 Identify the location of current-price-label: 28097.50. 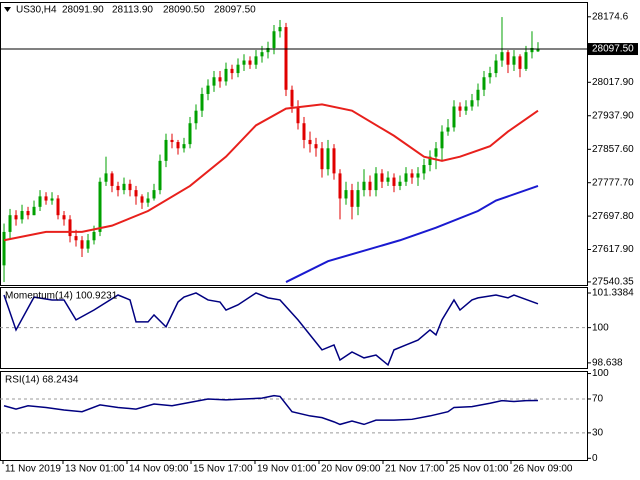
(613, 49).